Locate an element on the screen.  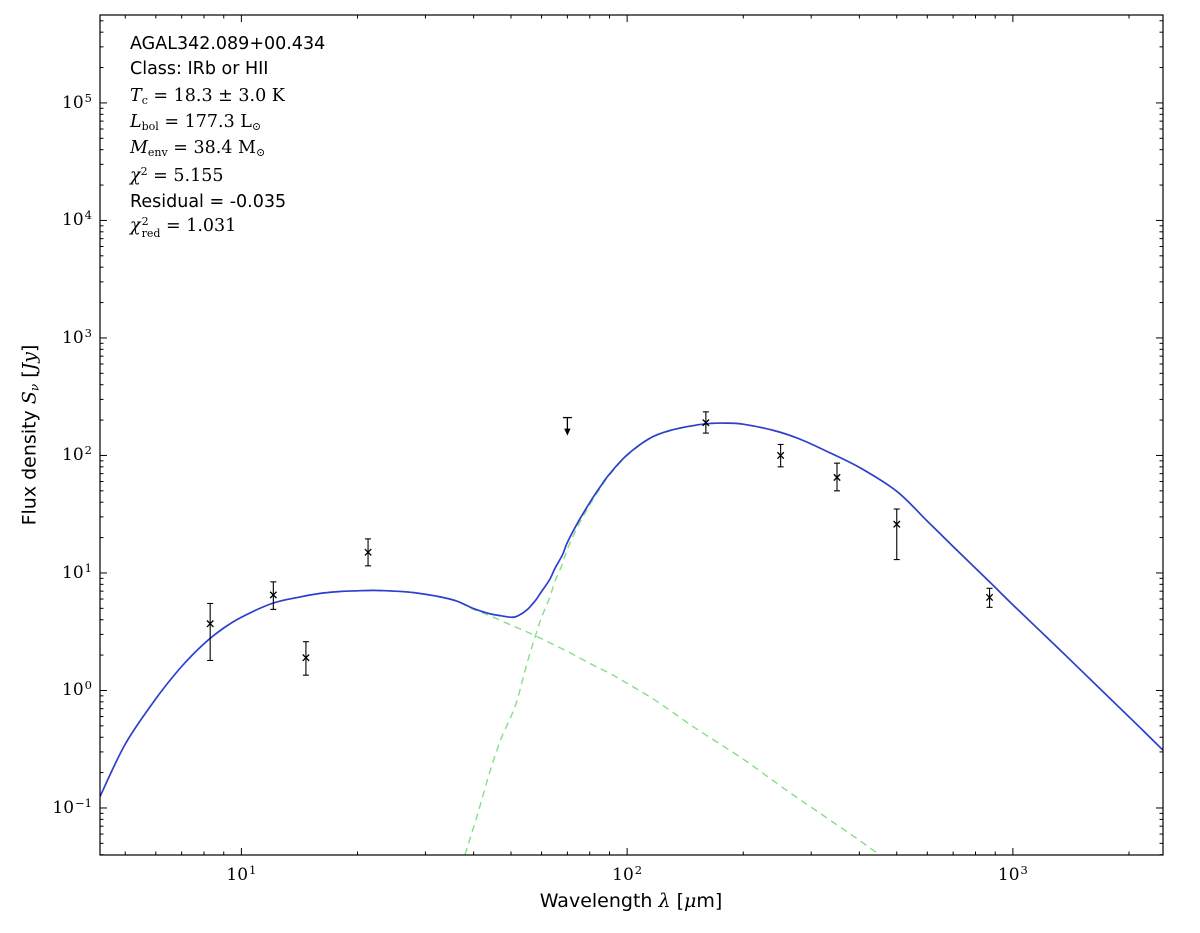
lbol-symbol: L is located at coordinates (136, 122).